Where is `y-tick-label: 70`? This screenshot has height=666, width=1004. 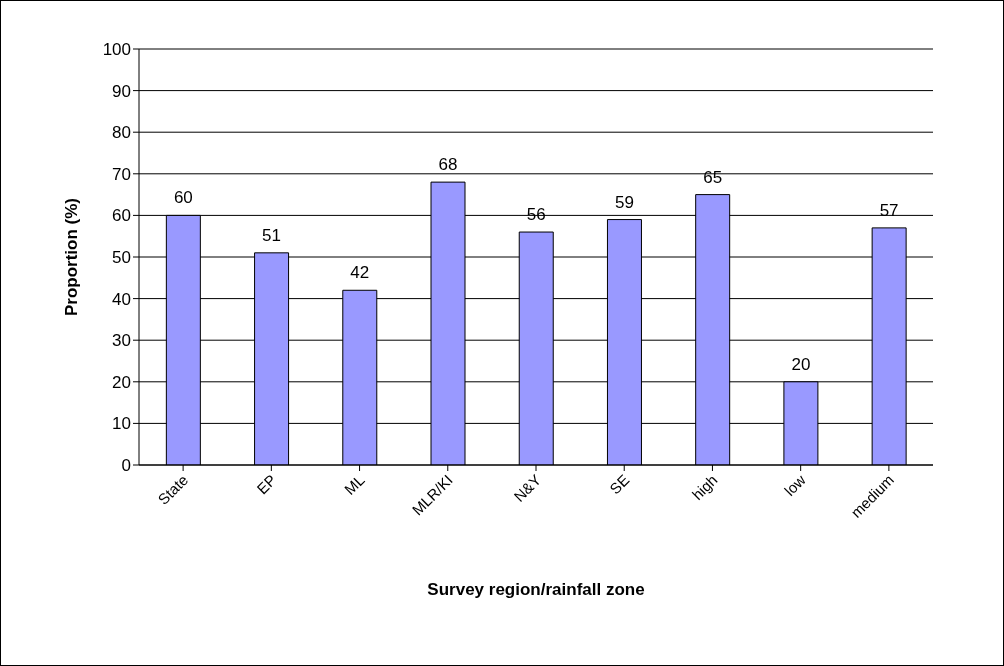 y-tick-label: 70 is located at coordinates (121, 174).